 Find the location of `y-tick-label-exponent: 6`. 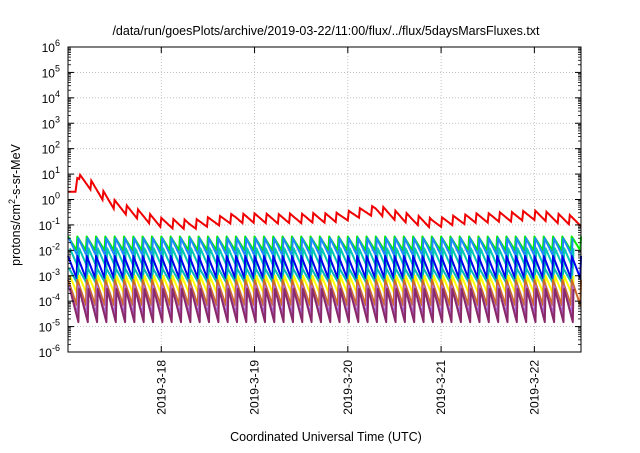

y-tick-label-exponent: 6 is located at coordinates (57, 43).